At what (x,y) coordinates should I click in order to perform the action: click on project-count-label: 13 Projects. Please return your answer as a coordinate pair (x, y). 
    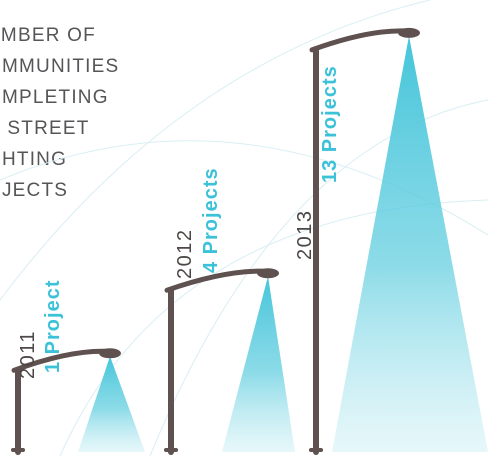
    Looking at the image, I should click on (330, 124).